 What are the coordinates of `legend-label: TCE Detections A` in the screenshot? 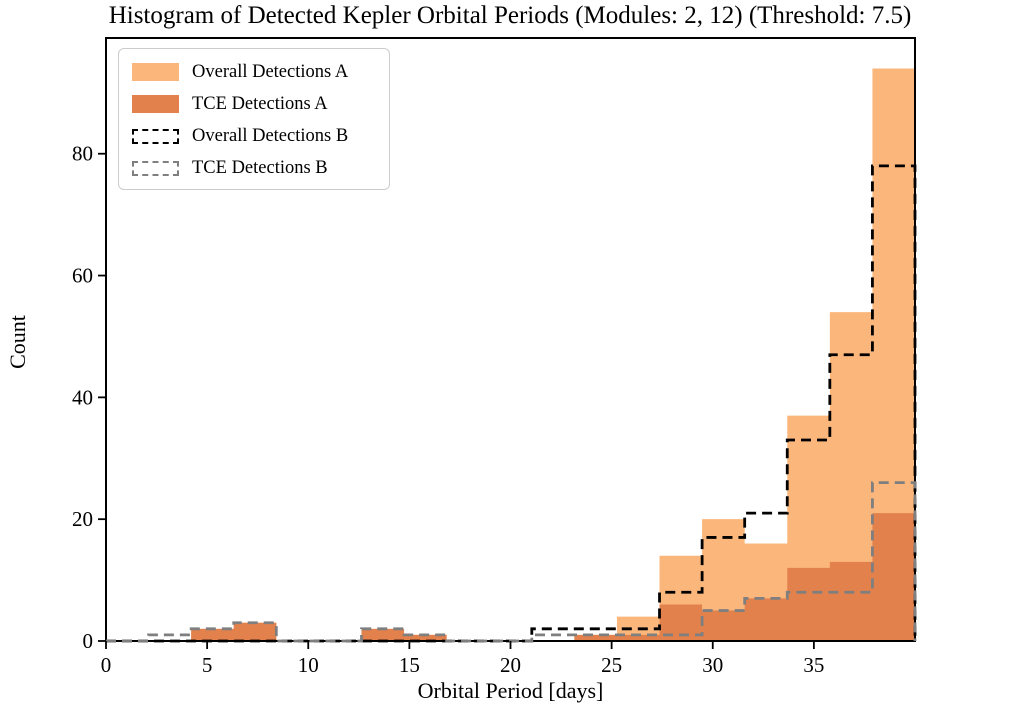 It's located at (260, 103).